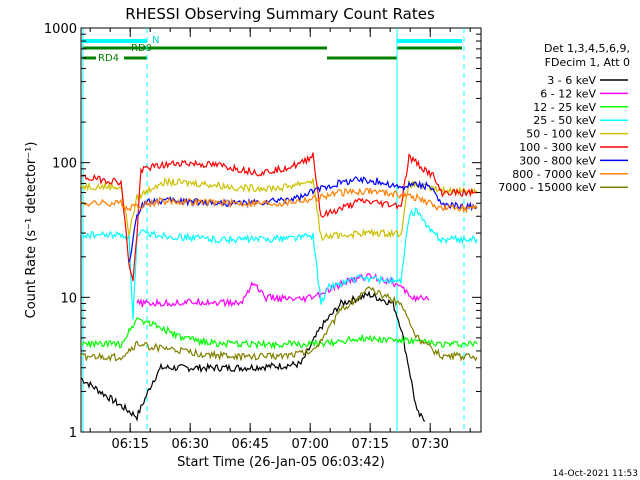  What do you see at coordinates (561, 134) in the screenshot?
I see `legend-label: 50 - 100 keV` at bounding box center [561, 134].